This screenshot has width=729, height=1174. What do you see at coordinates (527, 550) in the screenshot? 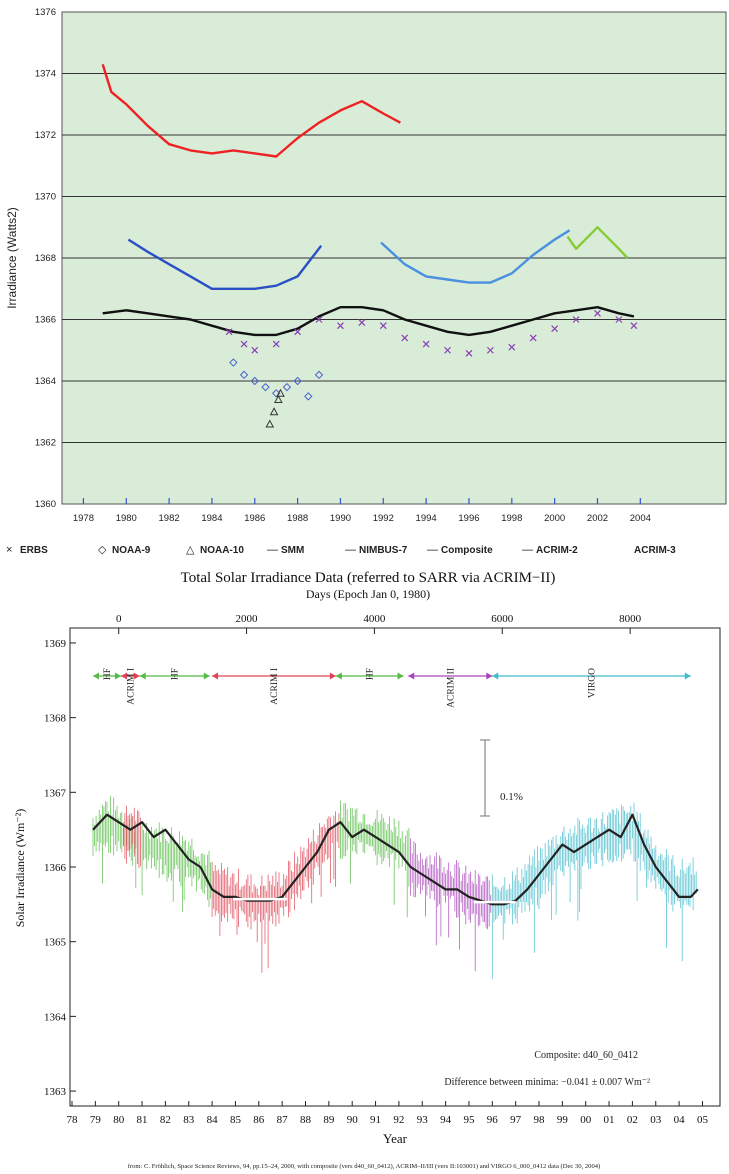
I see `legend-marker-6: —` at bounding box center [527, 550].